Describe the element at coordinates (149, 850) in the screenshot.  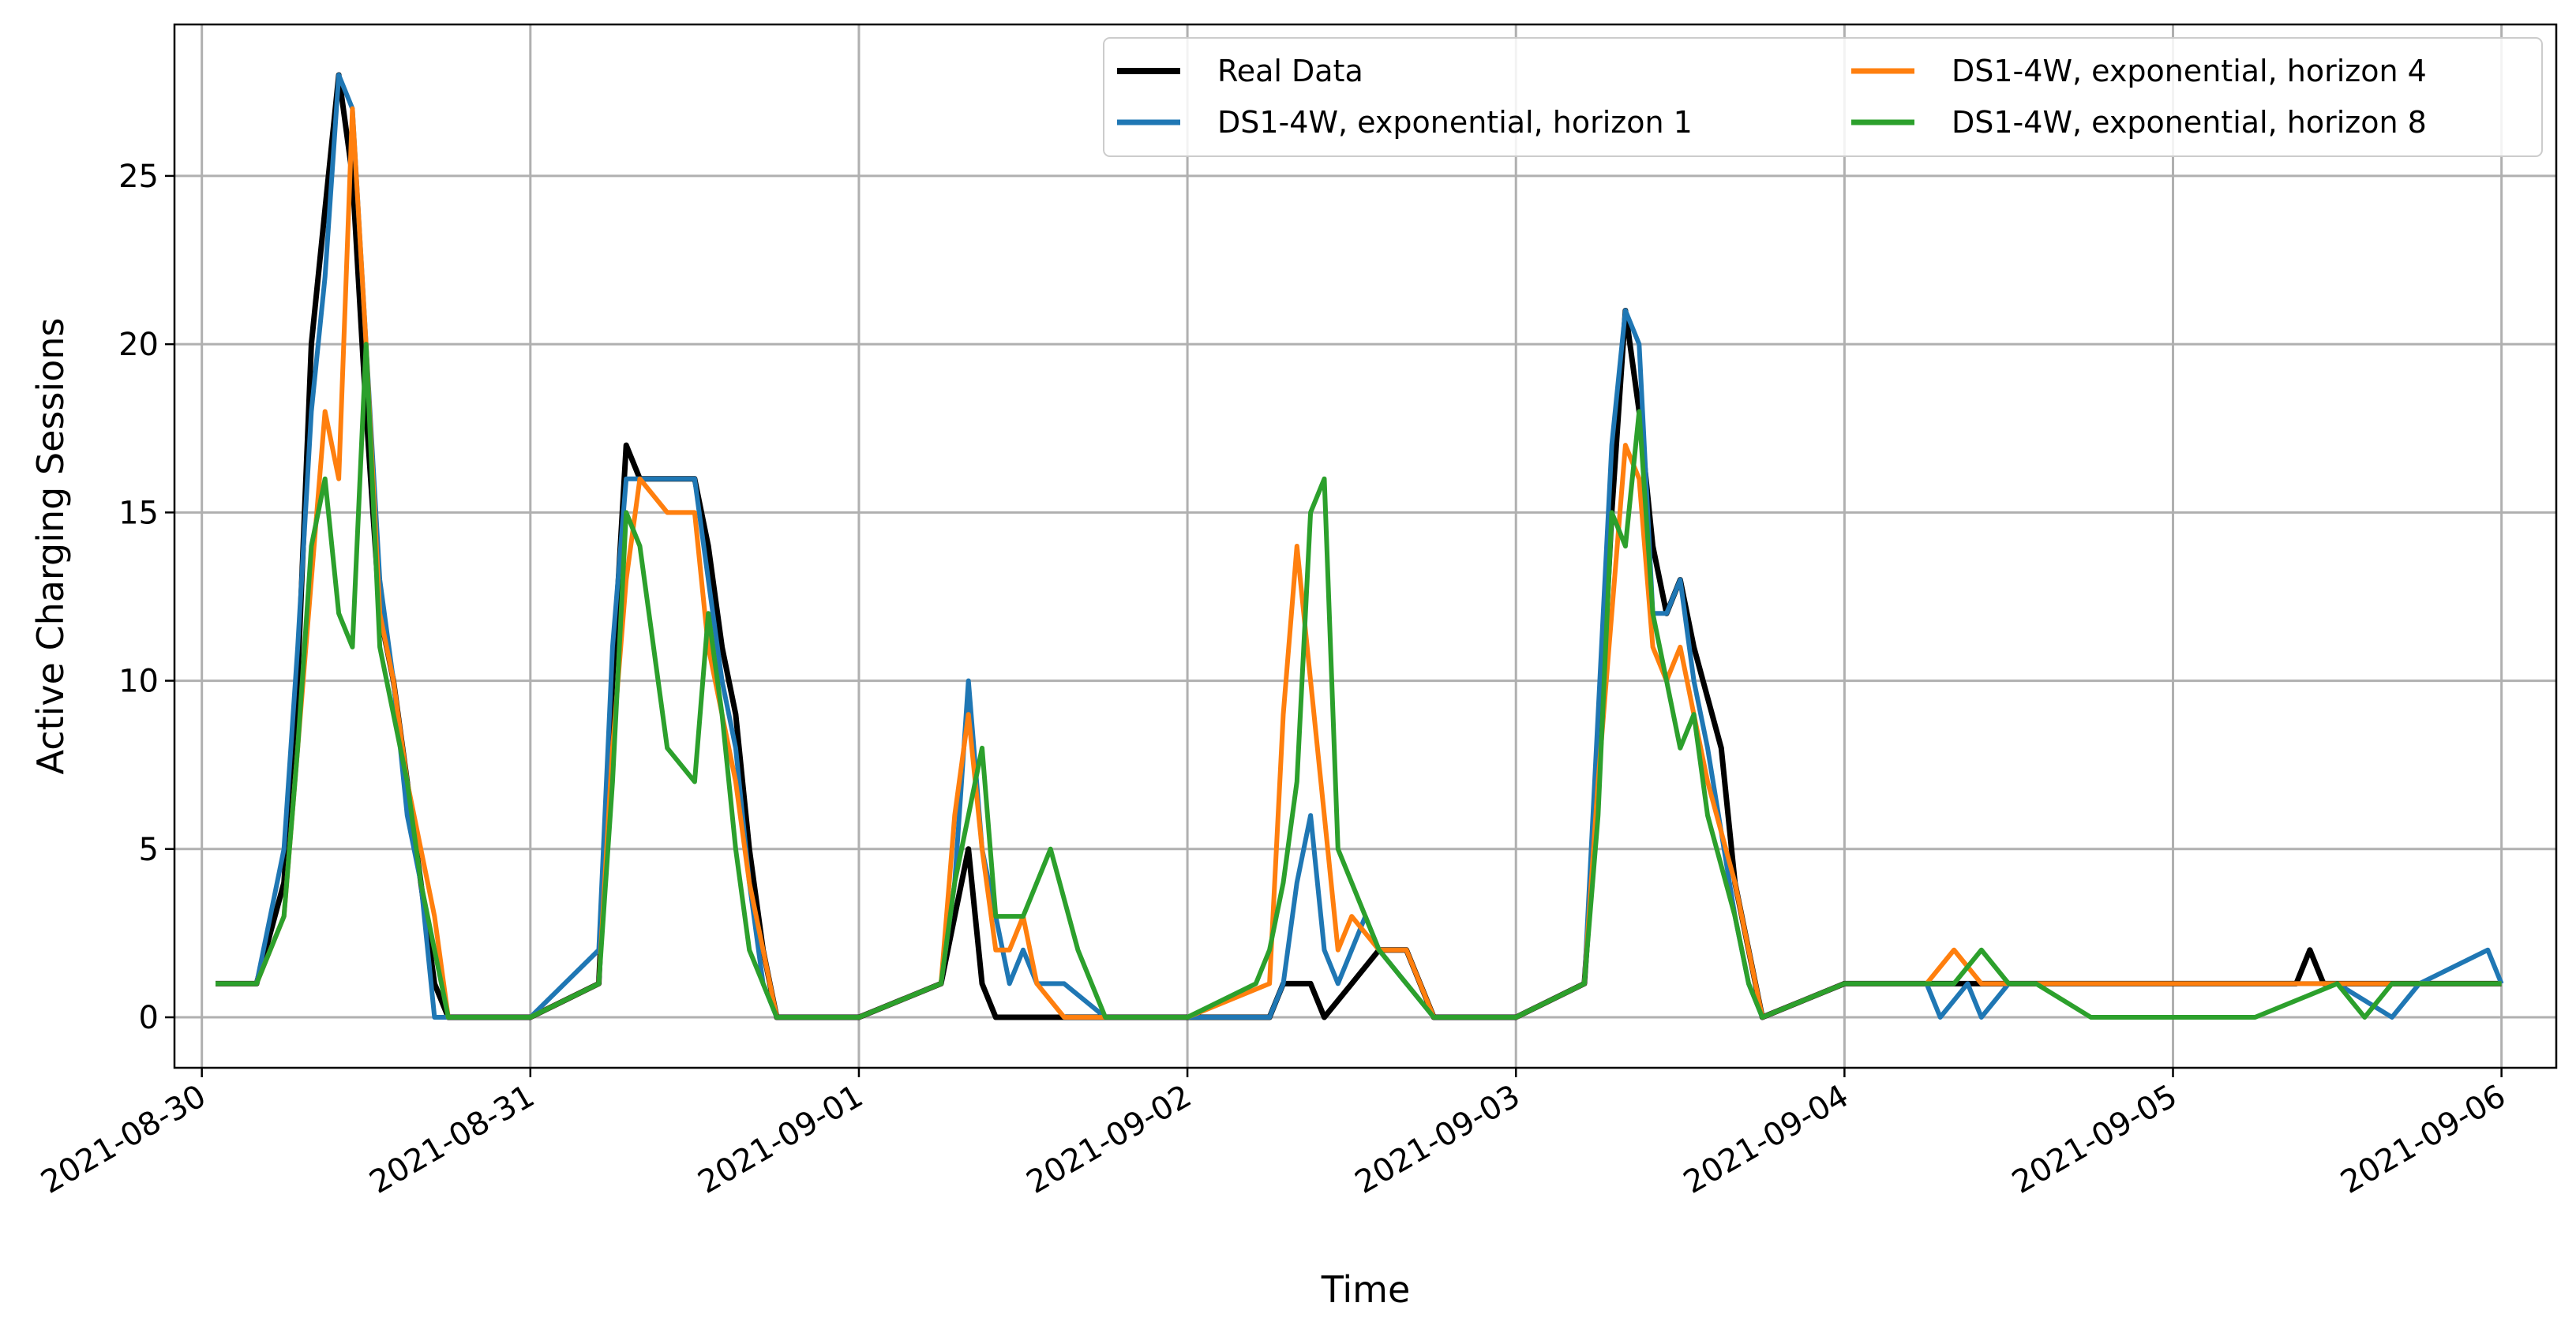
I see `y-tick-label: 5` at that location.